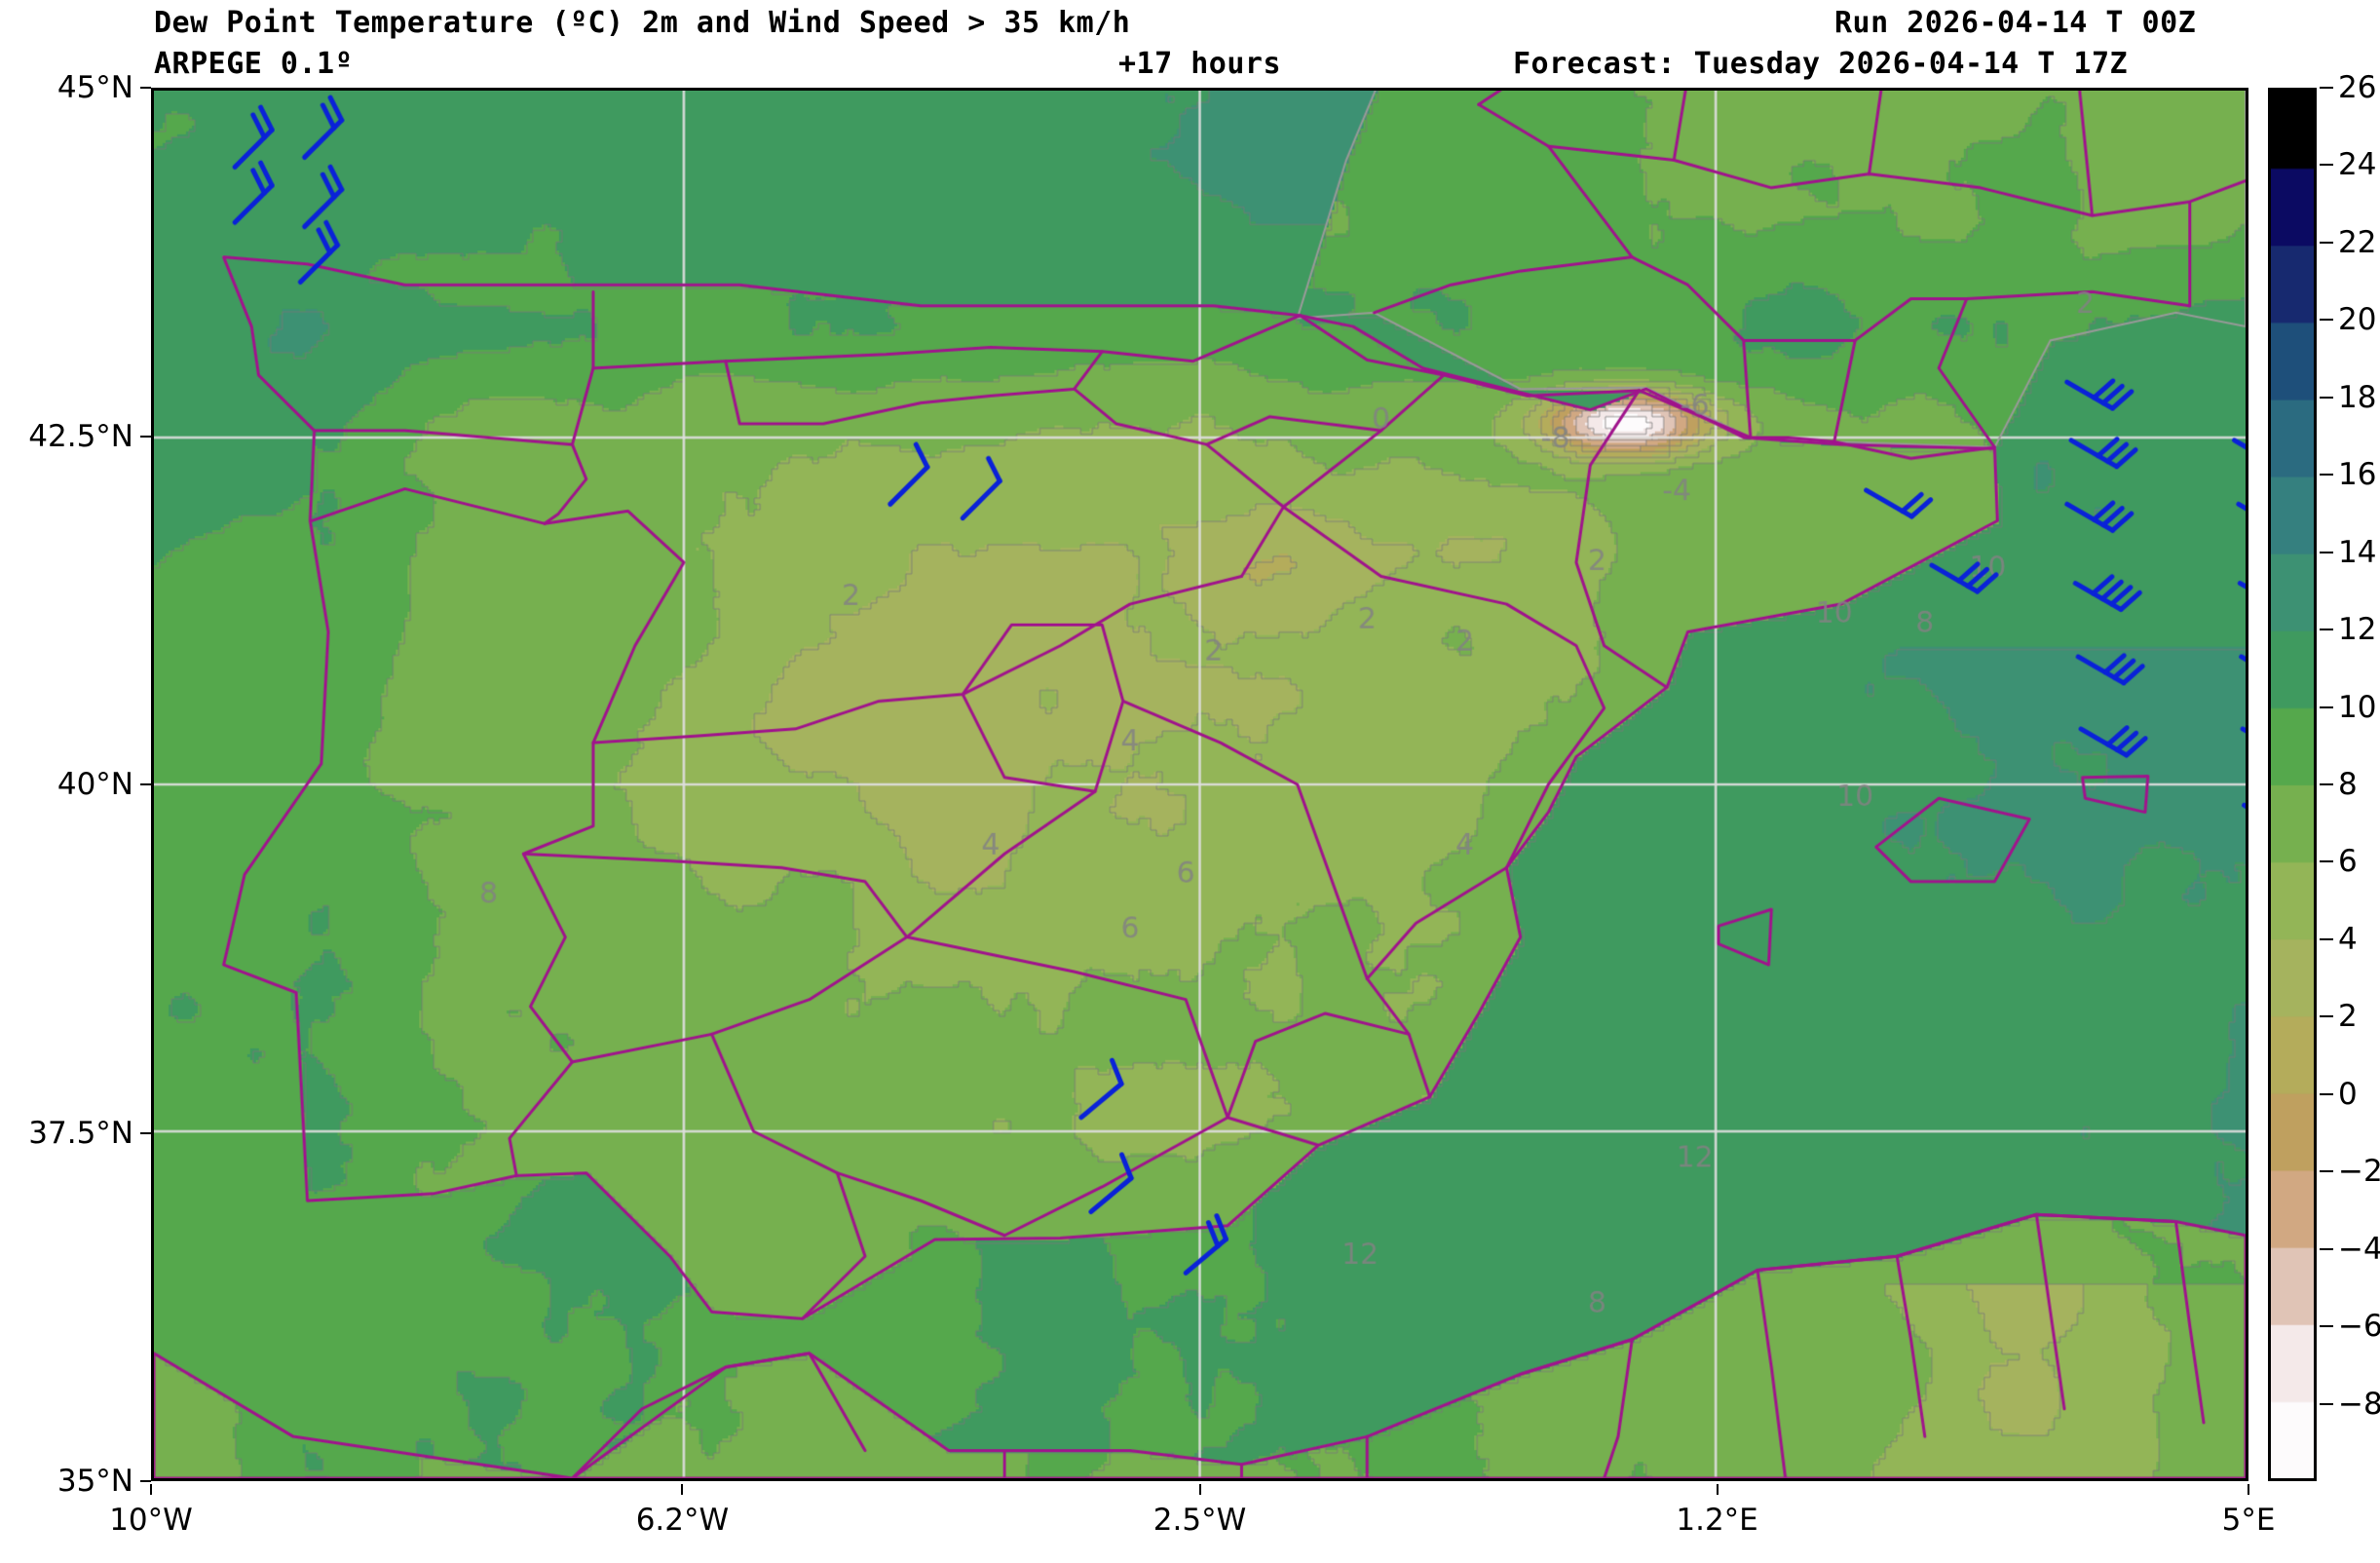  What do you see at coordinates (95, 88) in the screenshot?
I see `y-axis-label: 45°N` at bounding box center [95, 88].